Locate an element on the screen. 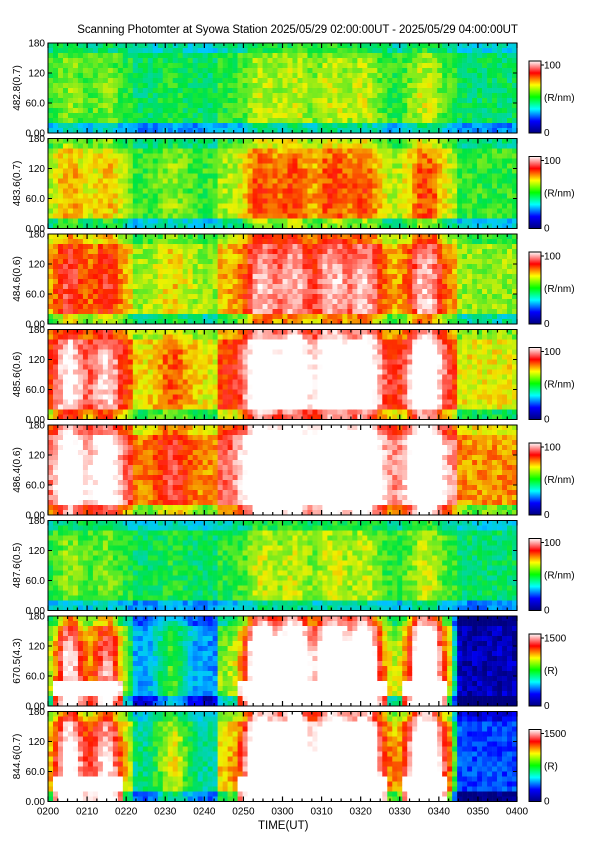 This screenshot has height=842, width=595. x-tick-label: 0350 is located at coordinates (478, 812).